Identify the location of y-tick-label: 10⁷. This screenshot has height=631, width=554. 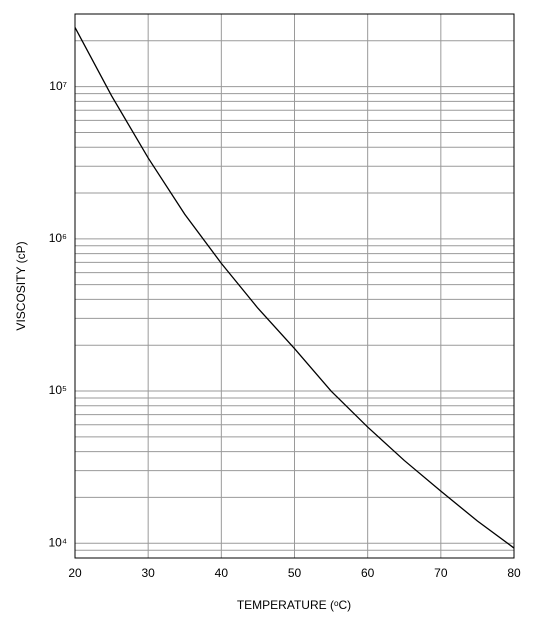
(58, 86).